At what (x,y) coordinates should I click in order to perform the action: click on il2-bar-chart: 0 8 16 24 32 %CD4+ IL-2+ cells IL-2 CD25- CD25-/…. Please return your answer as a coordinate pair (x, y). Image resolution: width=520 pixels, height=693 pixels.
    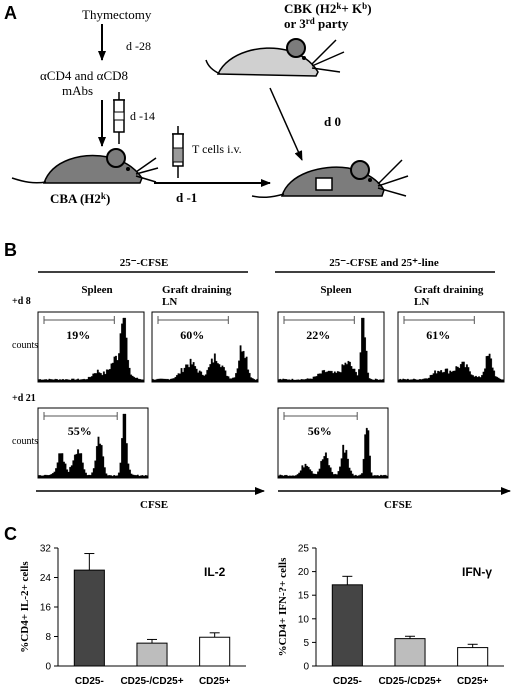
    Looking at the image, I should click on (132, 615).